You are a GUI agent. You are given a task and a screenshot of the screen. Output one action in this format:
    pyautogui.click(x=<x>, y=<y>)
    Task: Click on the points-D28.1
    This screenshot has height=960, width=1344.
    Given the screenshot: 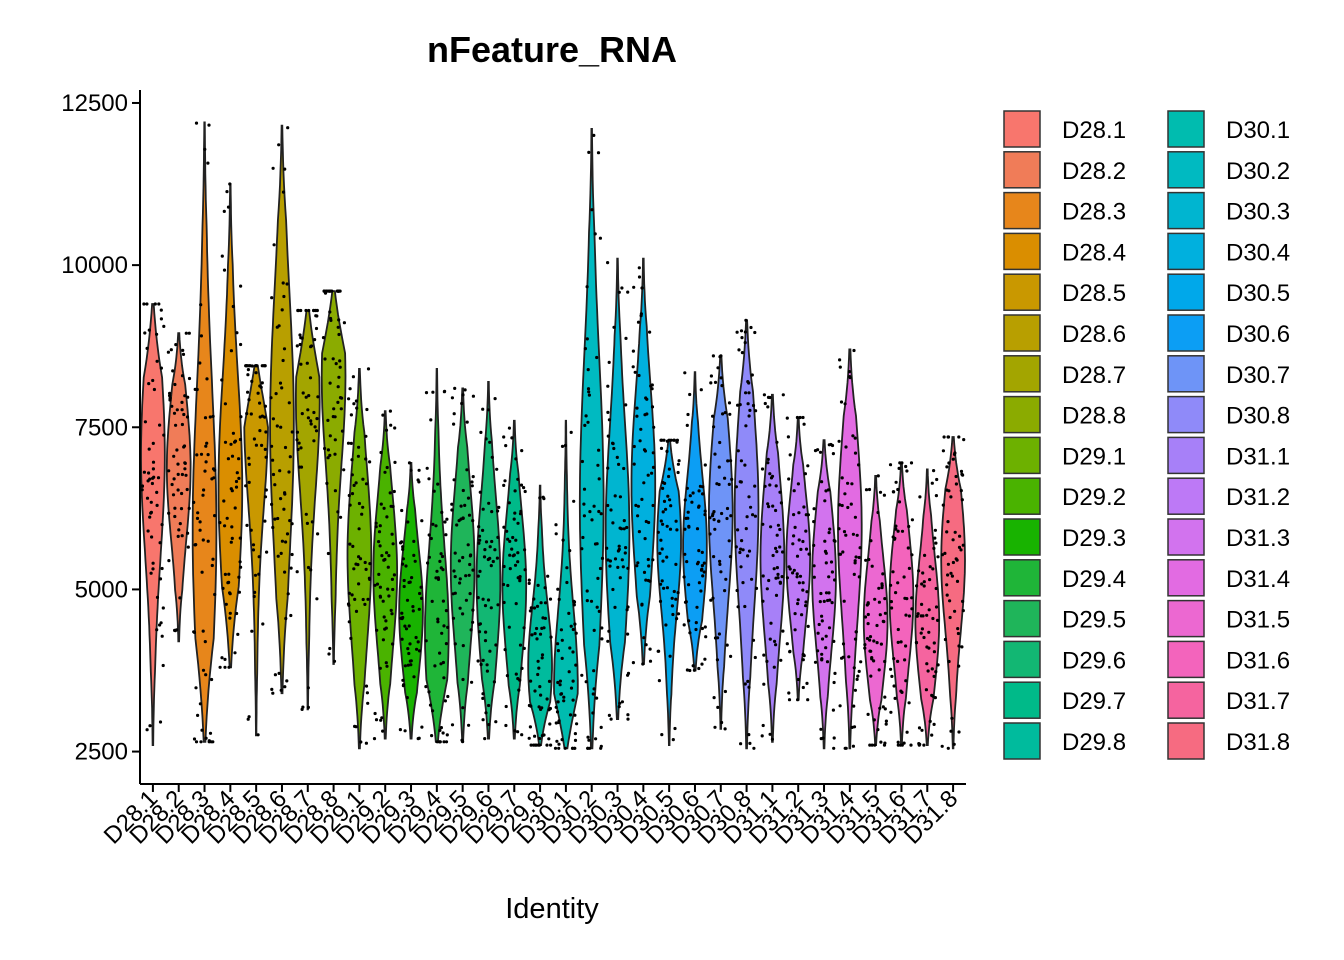 What is the action you would take?
    pyautogui.click(x=153, y=517)
    